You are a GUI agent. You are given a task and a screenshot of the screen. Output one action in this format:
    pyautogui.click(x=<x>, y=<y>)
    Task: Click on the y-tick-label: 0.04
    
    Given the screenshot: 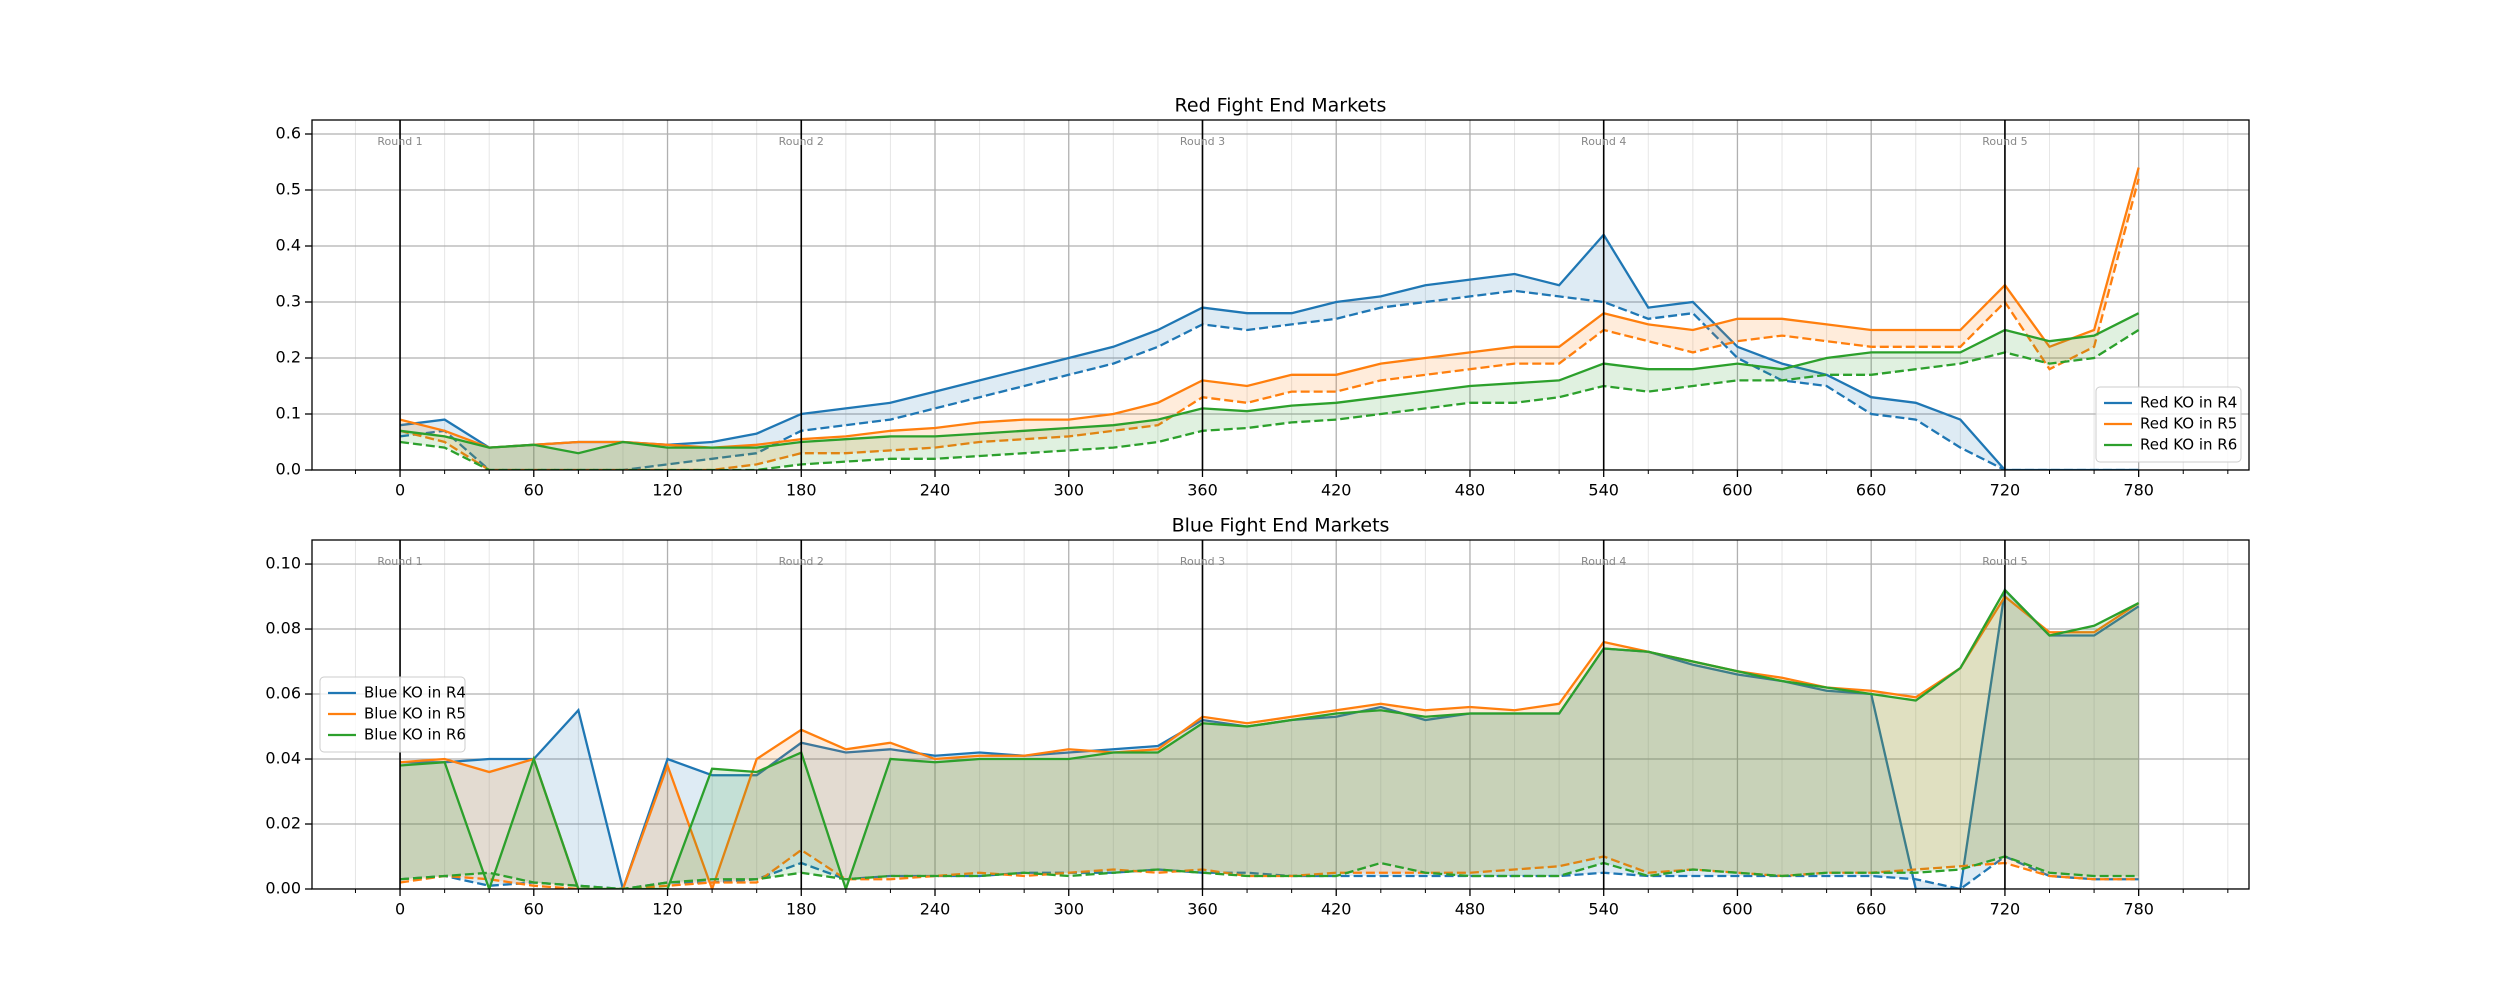 What is the action you would take?
    pyautogui.click(x=283, y=758)
    